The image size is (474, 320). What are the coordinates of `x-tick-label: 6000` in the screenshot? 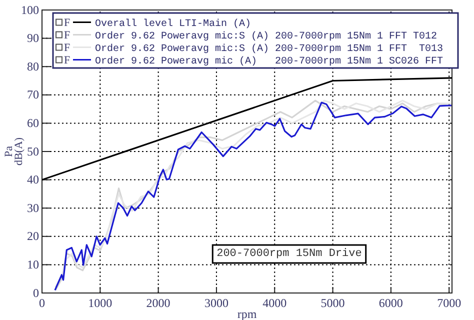 It's located at (390, 303).